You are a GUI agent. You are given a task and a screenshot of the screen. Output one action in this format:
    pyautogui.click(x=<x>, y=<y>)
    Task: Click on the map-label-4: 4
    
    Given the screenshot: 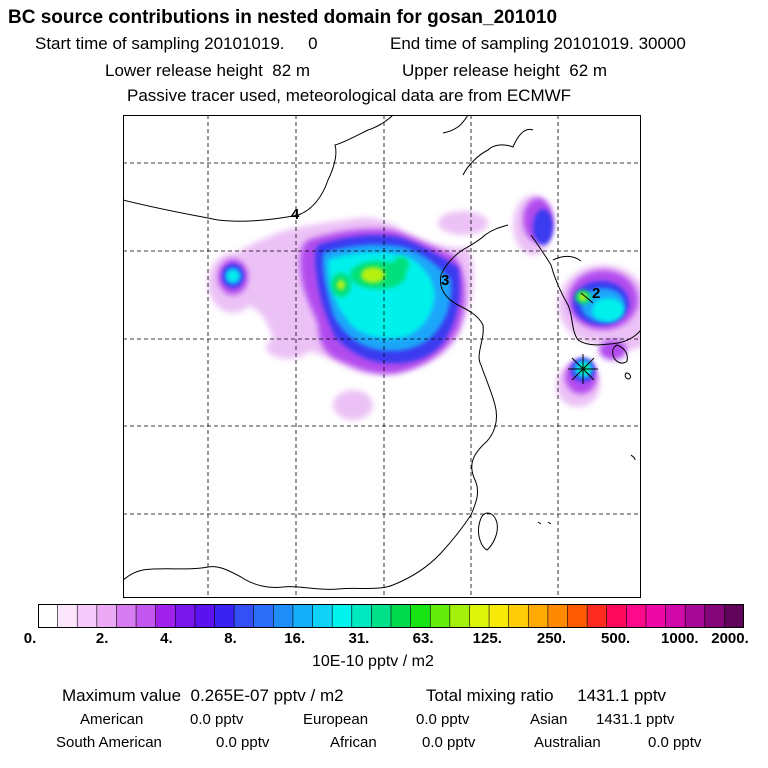 What is the action you would take?
    pyautogui.click(x=295, y=214)
    